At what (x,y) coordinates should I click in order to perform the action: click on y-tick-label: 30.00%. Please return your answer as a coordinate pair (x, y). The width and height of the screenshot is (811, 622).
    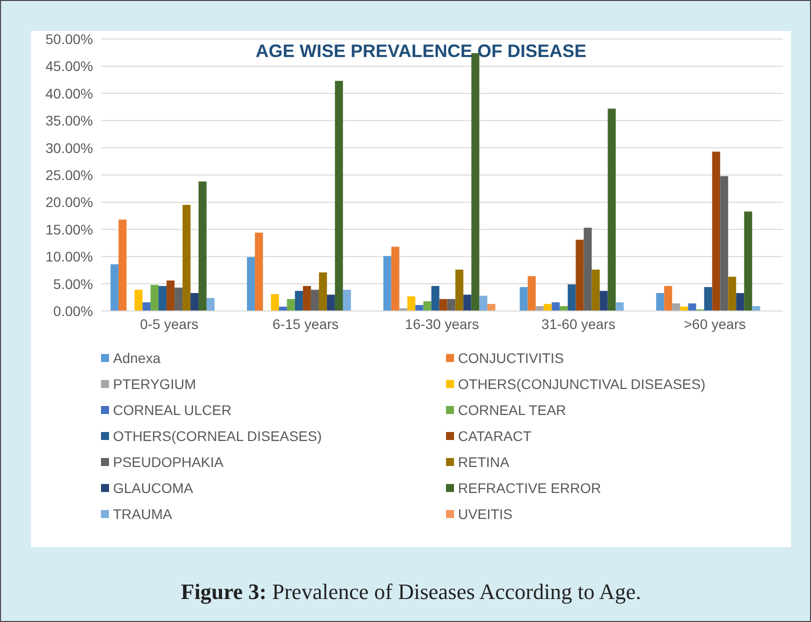
    Looking at the image, I should click on (69, 148).